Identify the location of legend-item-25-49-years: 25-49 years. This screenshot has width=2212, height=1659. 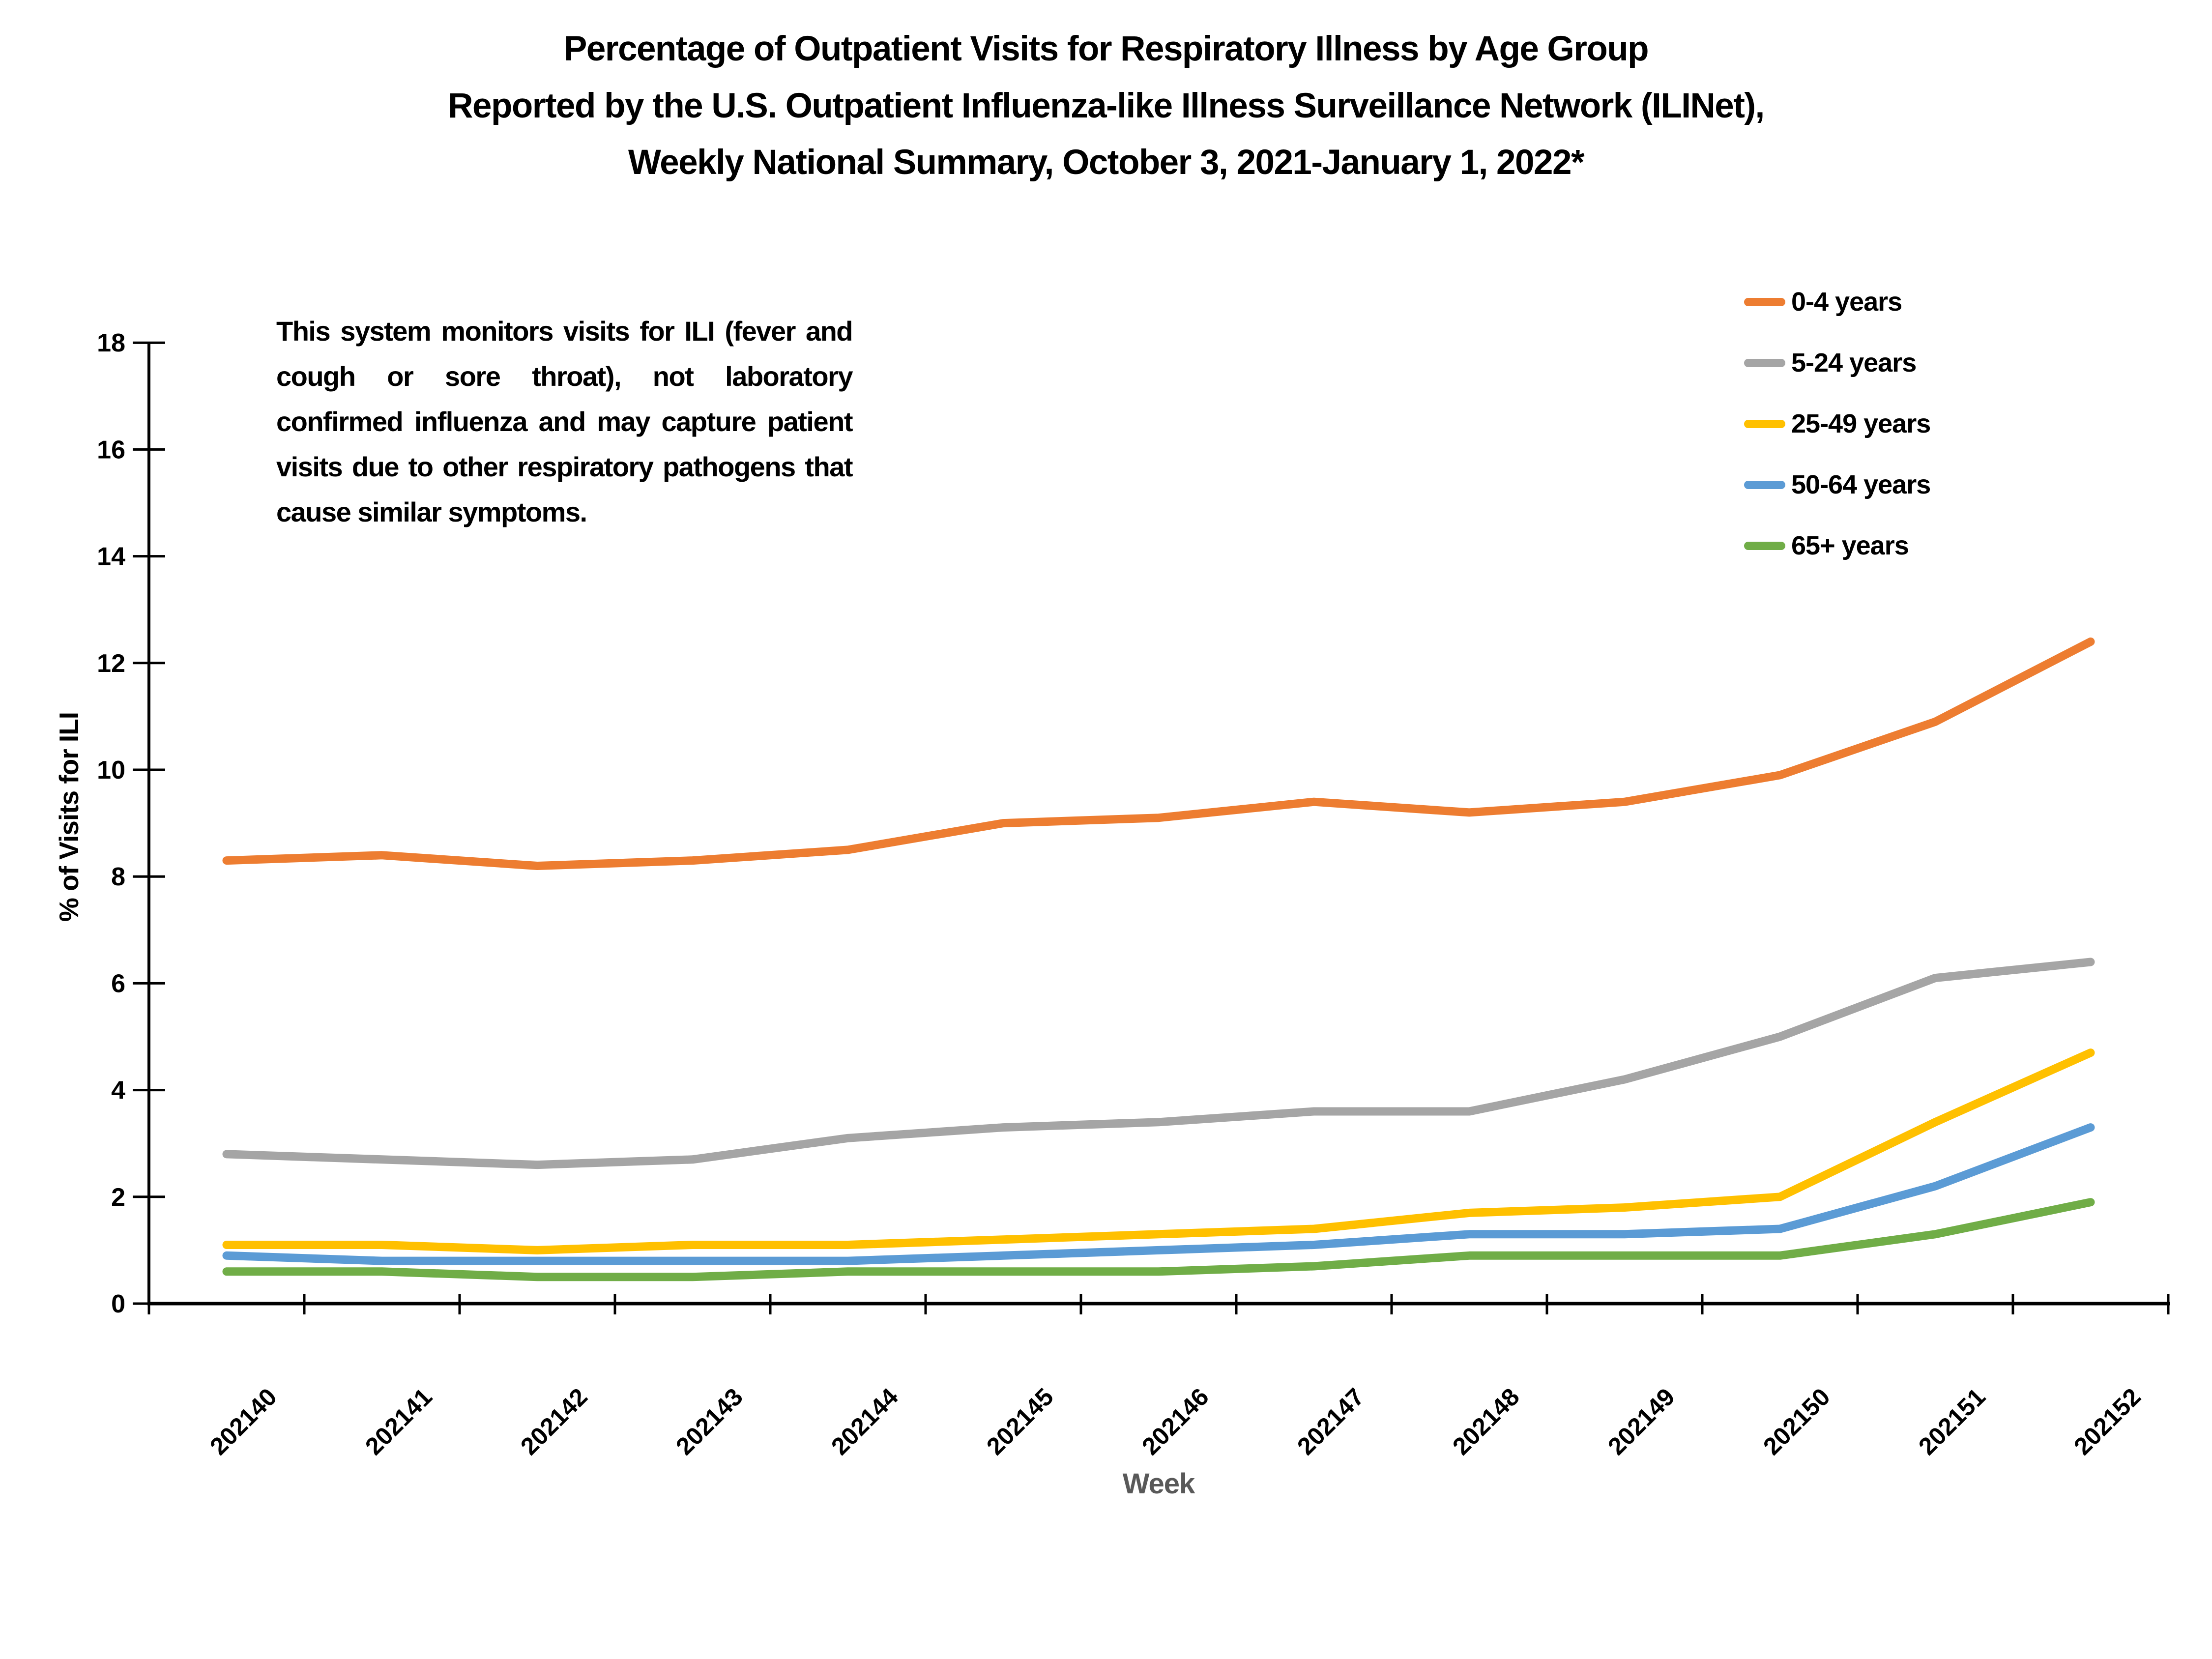
(1838, 424).